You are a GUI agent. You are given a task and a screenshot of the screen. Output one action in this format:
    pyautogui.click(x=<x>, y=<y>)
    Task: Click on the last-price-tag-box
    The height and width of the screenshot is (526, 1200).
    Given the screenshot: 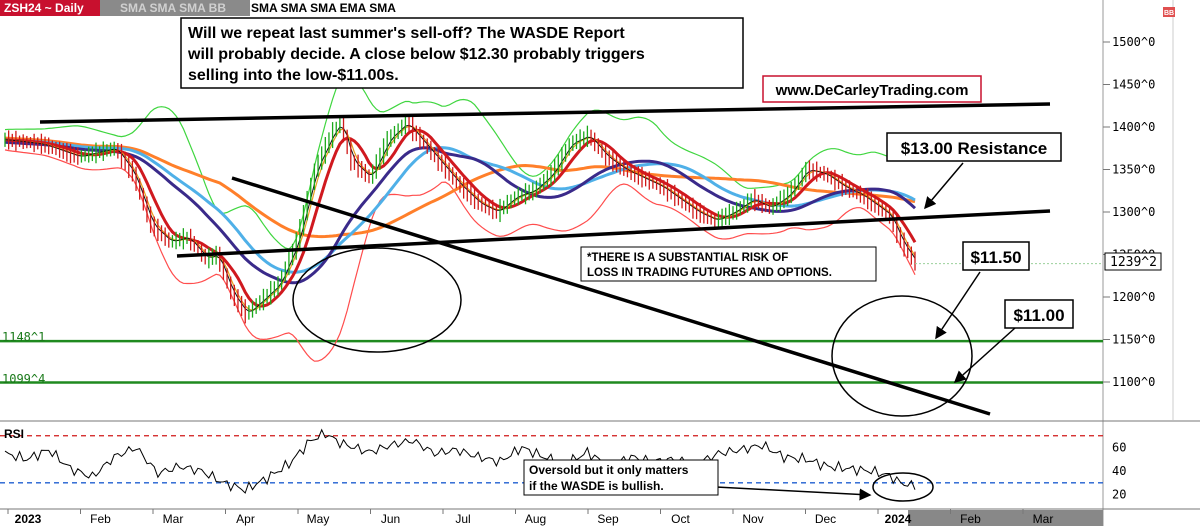 What is the action you would take?
    pyautogui.click(x=1133, y=261)
    